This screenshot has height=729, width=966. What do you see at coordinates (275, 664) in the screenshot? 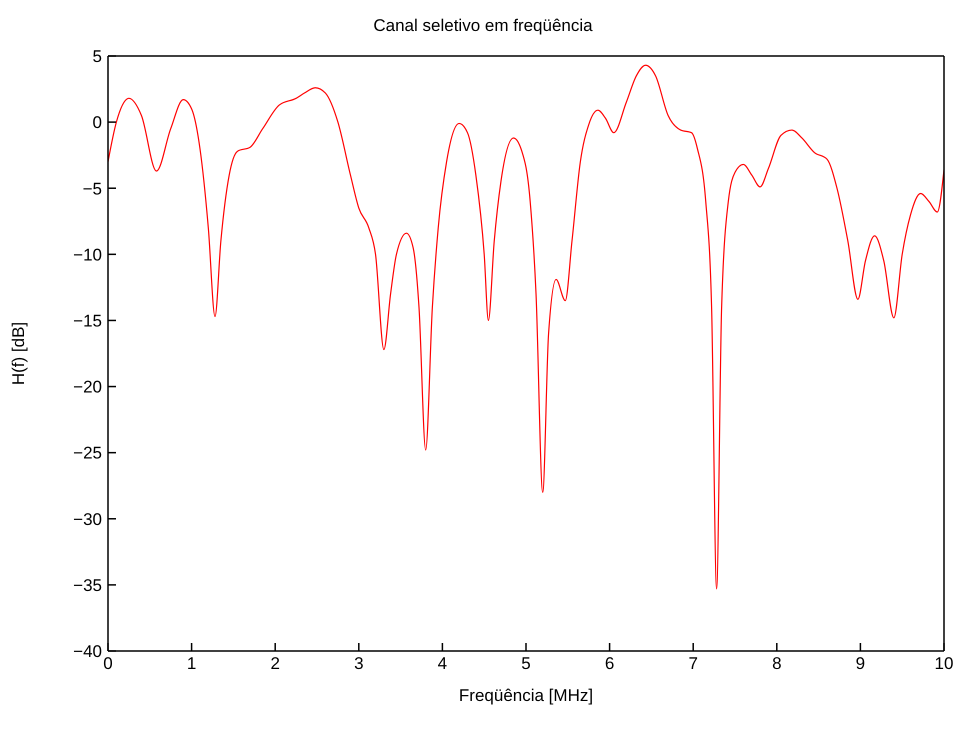
I see `x-tick-label: 2` at bounding box center [275, 664].